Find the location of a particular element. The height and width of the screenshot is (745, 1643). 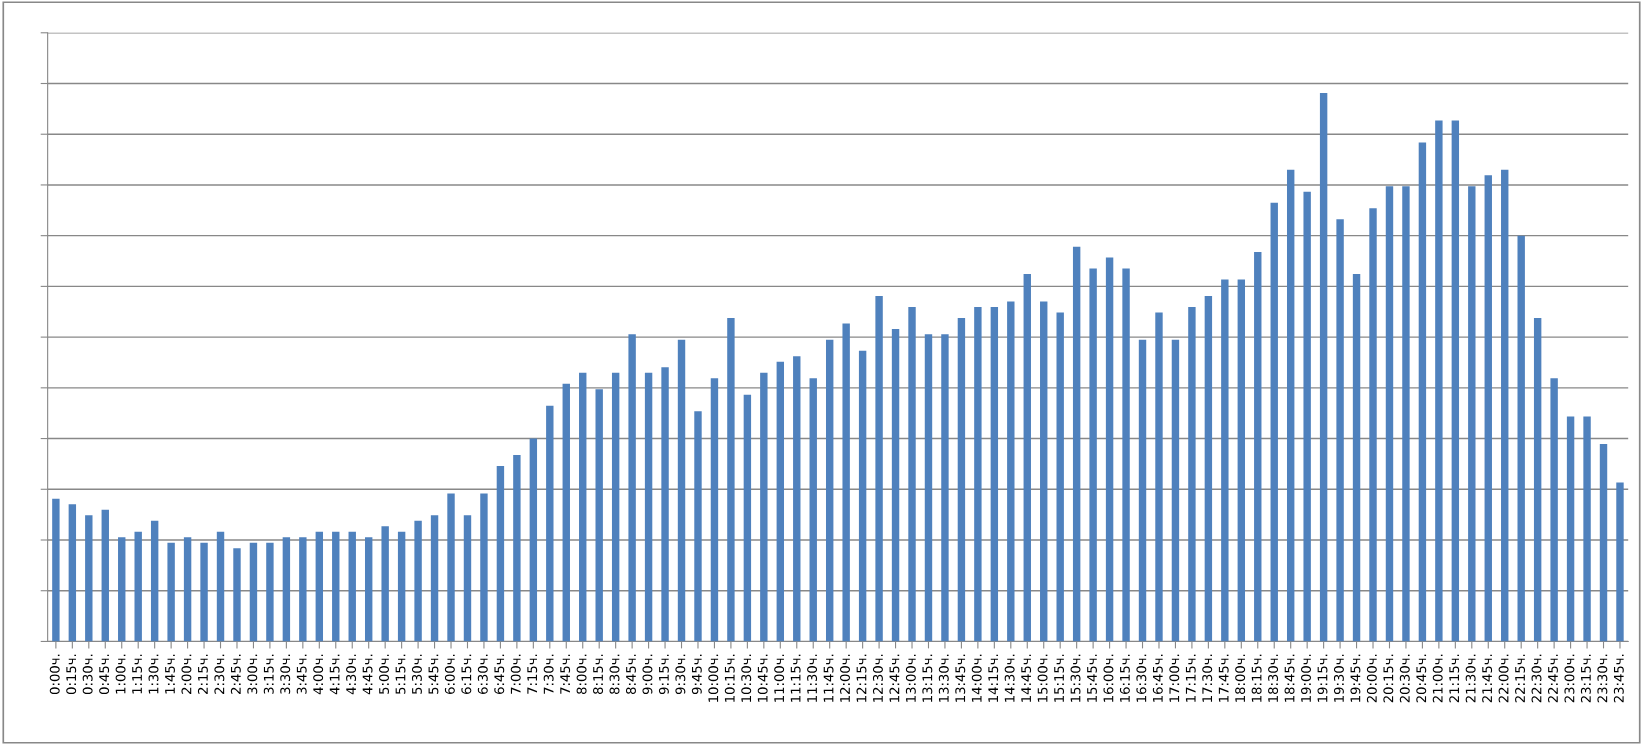

x-tick-label: 6:15ч. is located at coordinates (466, 674).